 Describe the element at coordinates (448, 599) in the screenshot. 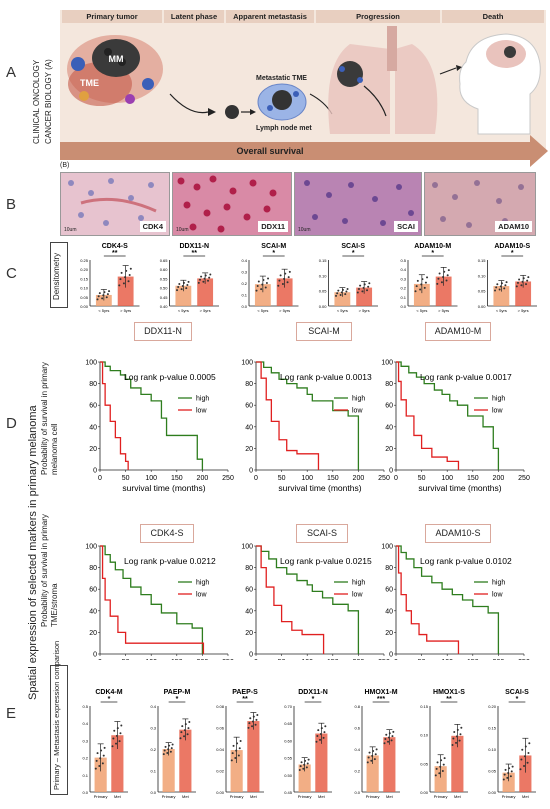

I see `km-curve-high` at that location.